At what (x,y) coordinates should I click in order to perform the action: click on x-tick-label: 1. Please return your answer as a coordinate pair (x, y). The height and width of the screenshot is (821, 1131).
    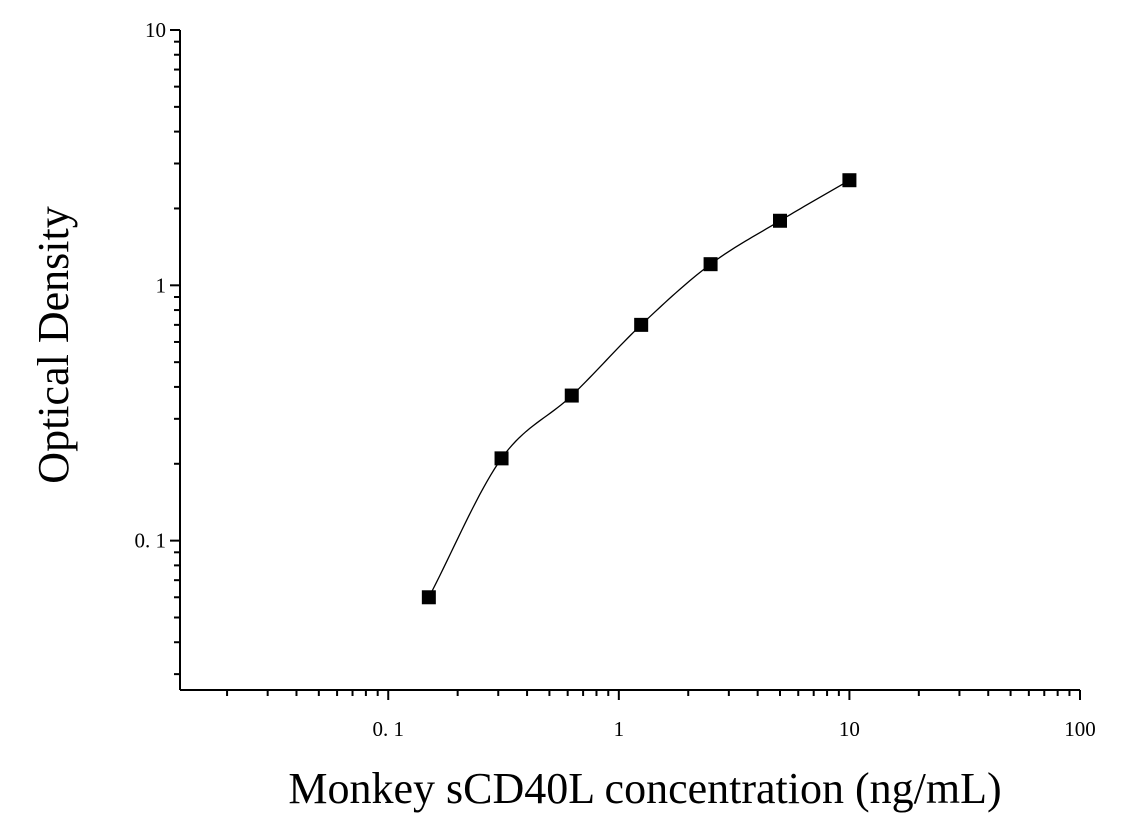
    Looking at the image, I should click on (619, 729).